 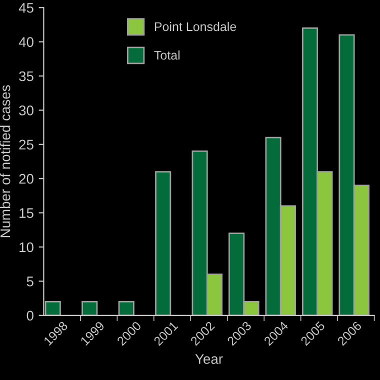 I want to click on y-tick-label: 35, so click(x=26, y=76).